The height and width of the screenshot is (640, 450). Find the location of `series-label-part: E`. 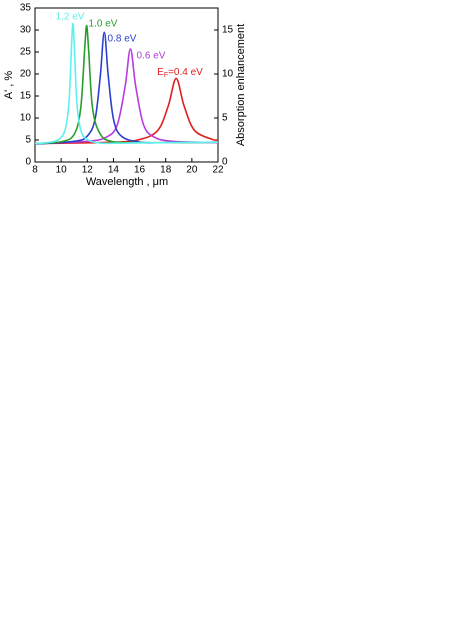

series-label-part: E is located at coordinates (160, 72).